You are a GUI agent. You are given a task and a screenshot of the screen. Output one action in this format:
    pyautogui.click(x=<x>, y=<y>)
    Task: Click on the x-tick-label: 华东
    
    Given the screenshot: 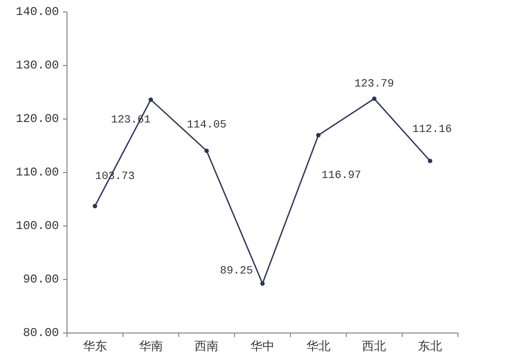 What is the action you would take?
    pyautogui.click(x=94, y=346)
    